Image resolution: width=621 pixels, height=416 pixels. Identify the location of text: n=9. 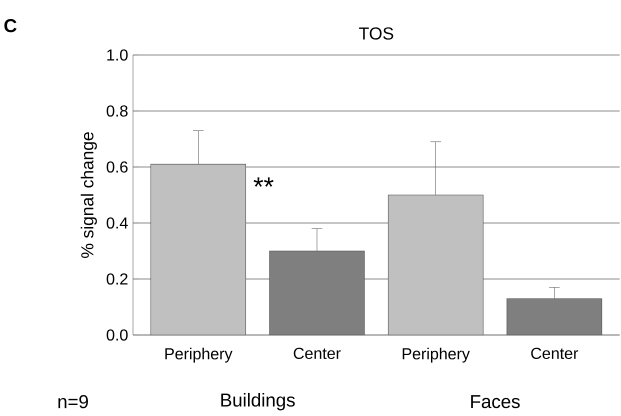
(73, 401).